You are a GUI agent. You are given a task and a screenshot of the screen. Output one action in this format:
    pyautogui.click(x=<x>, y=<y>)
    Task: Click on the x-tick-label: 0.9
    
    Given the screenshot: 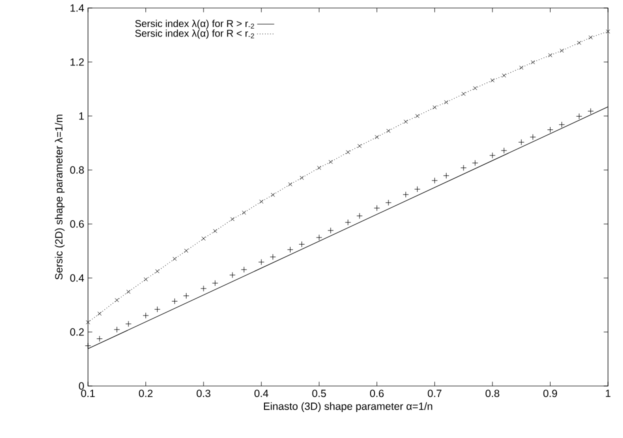 What is the action you would take?
    pyautogui.click(x=550, y=394)
    